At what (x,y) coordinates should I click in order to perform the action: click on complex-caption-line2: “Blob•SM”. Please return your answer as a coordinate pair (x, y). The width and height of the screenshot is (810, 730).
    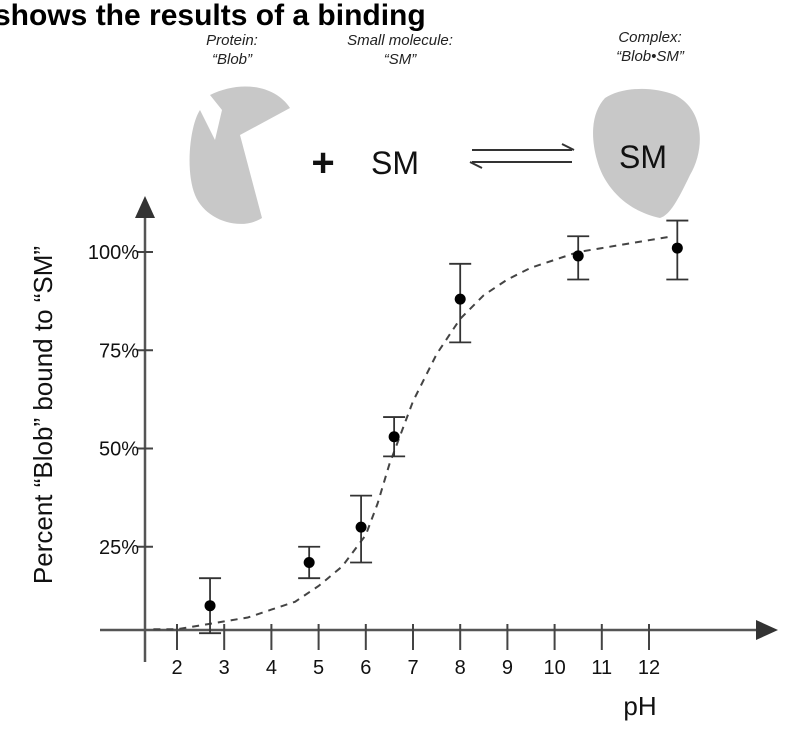
    Looking at the image, I should click on (650, 56).